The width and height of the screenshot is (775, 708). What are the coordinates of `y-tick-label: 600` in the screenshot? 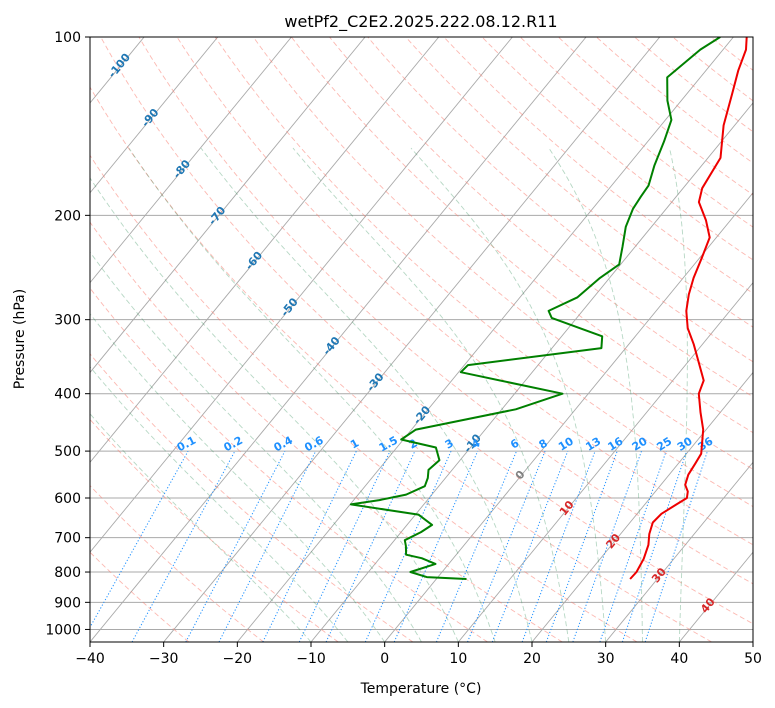 It's located at (67, 499).